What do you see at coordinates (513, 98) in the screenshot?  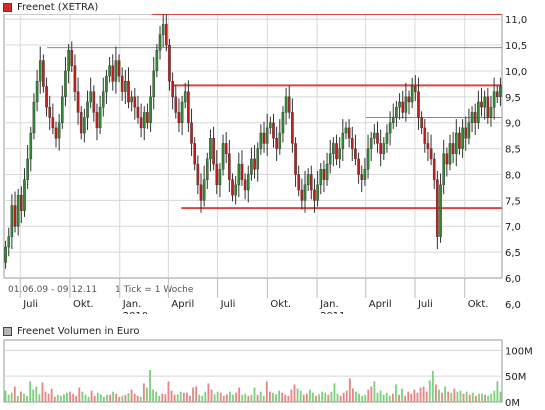 I see `y-tick-label: 9,5` at bounding box center [513, 98].